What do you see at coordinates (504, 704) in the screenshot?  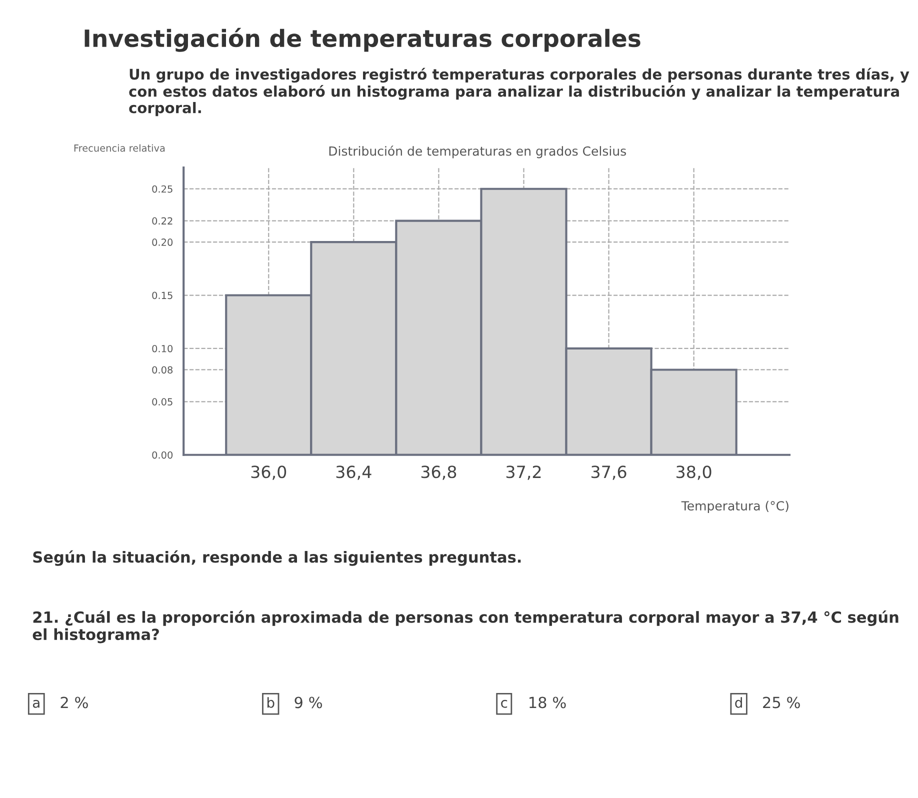 I see `text: c` at bounding box center [504, 704].